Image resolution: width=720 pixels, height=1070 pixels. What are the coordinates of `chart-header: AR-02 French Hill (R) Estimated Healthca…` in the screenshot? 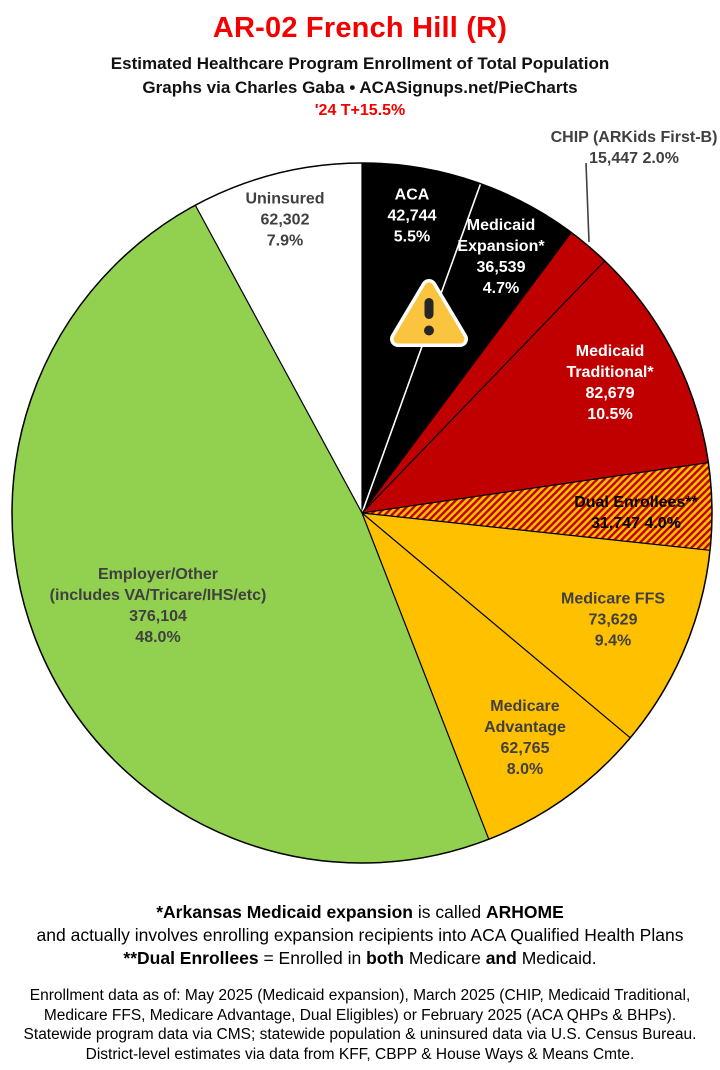 It's located at (360, 66).